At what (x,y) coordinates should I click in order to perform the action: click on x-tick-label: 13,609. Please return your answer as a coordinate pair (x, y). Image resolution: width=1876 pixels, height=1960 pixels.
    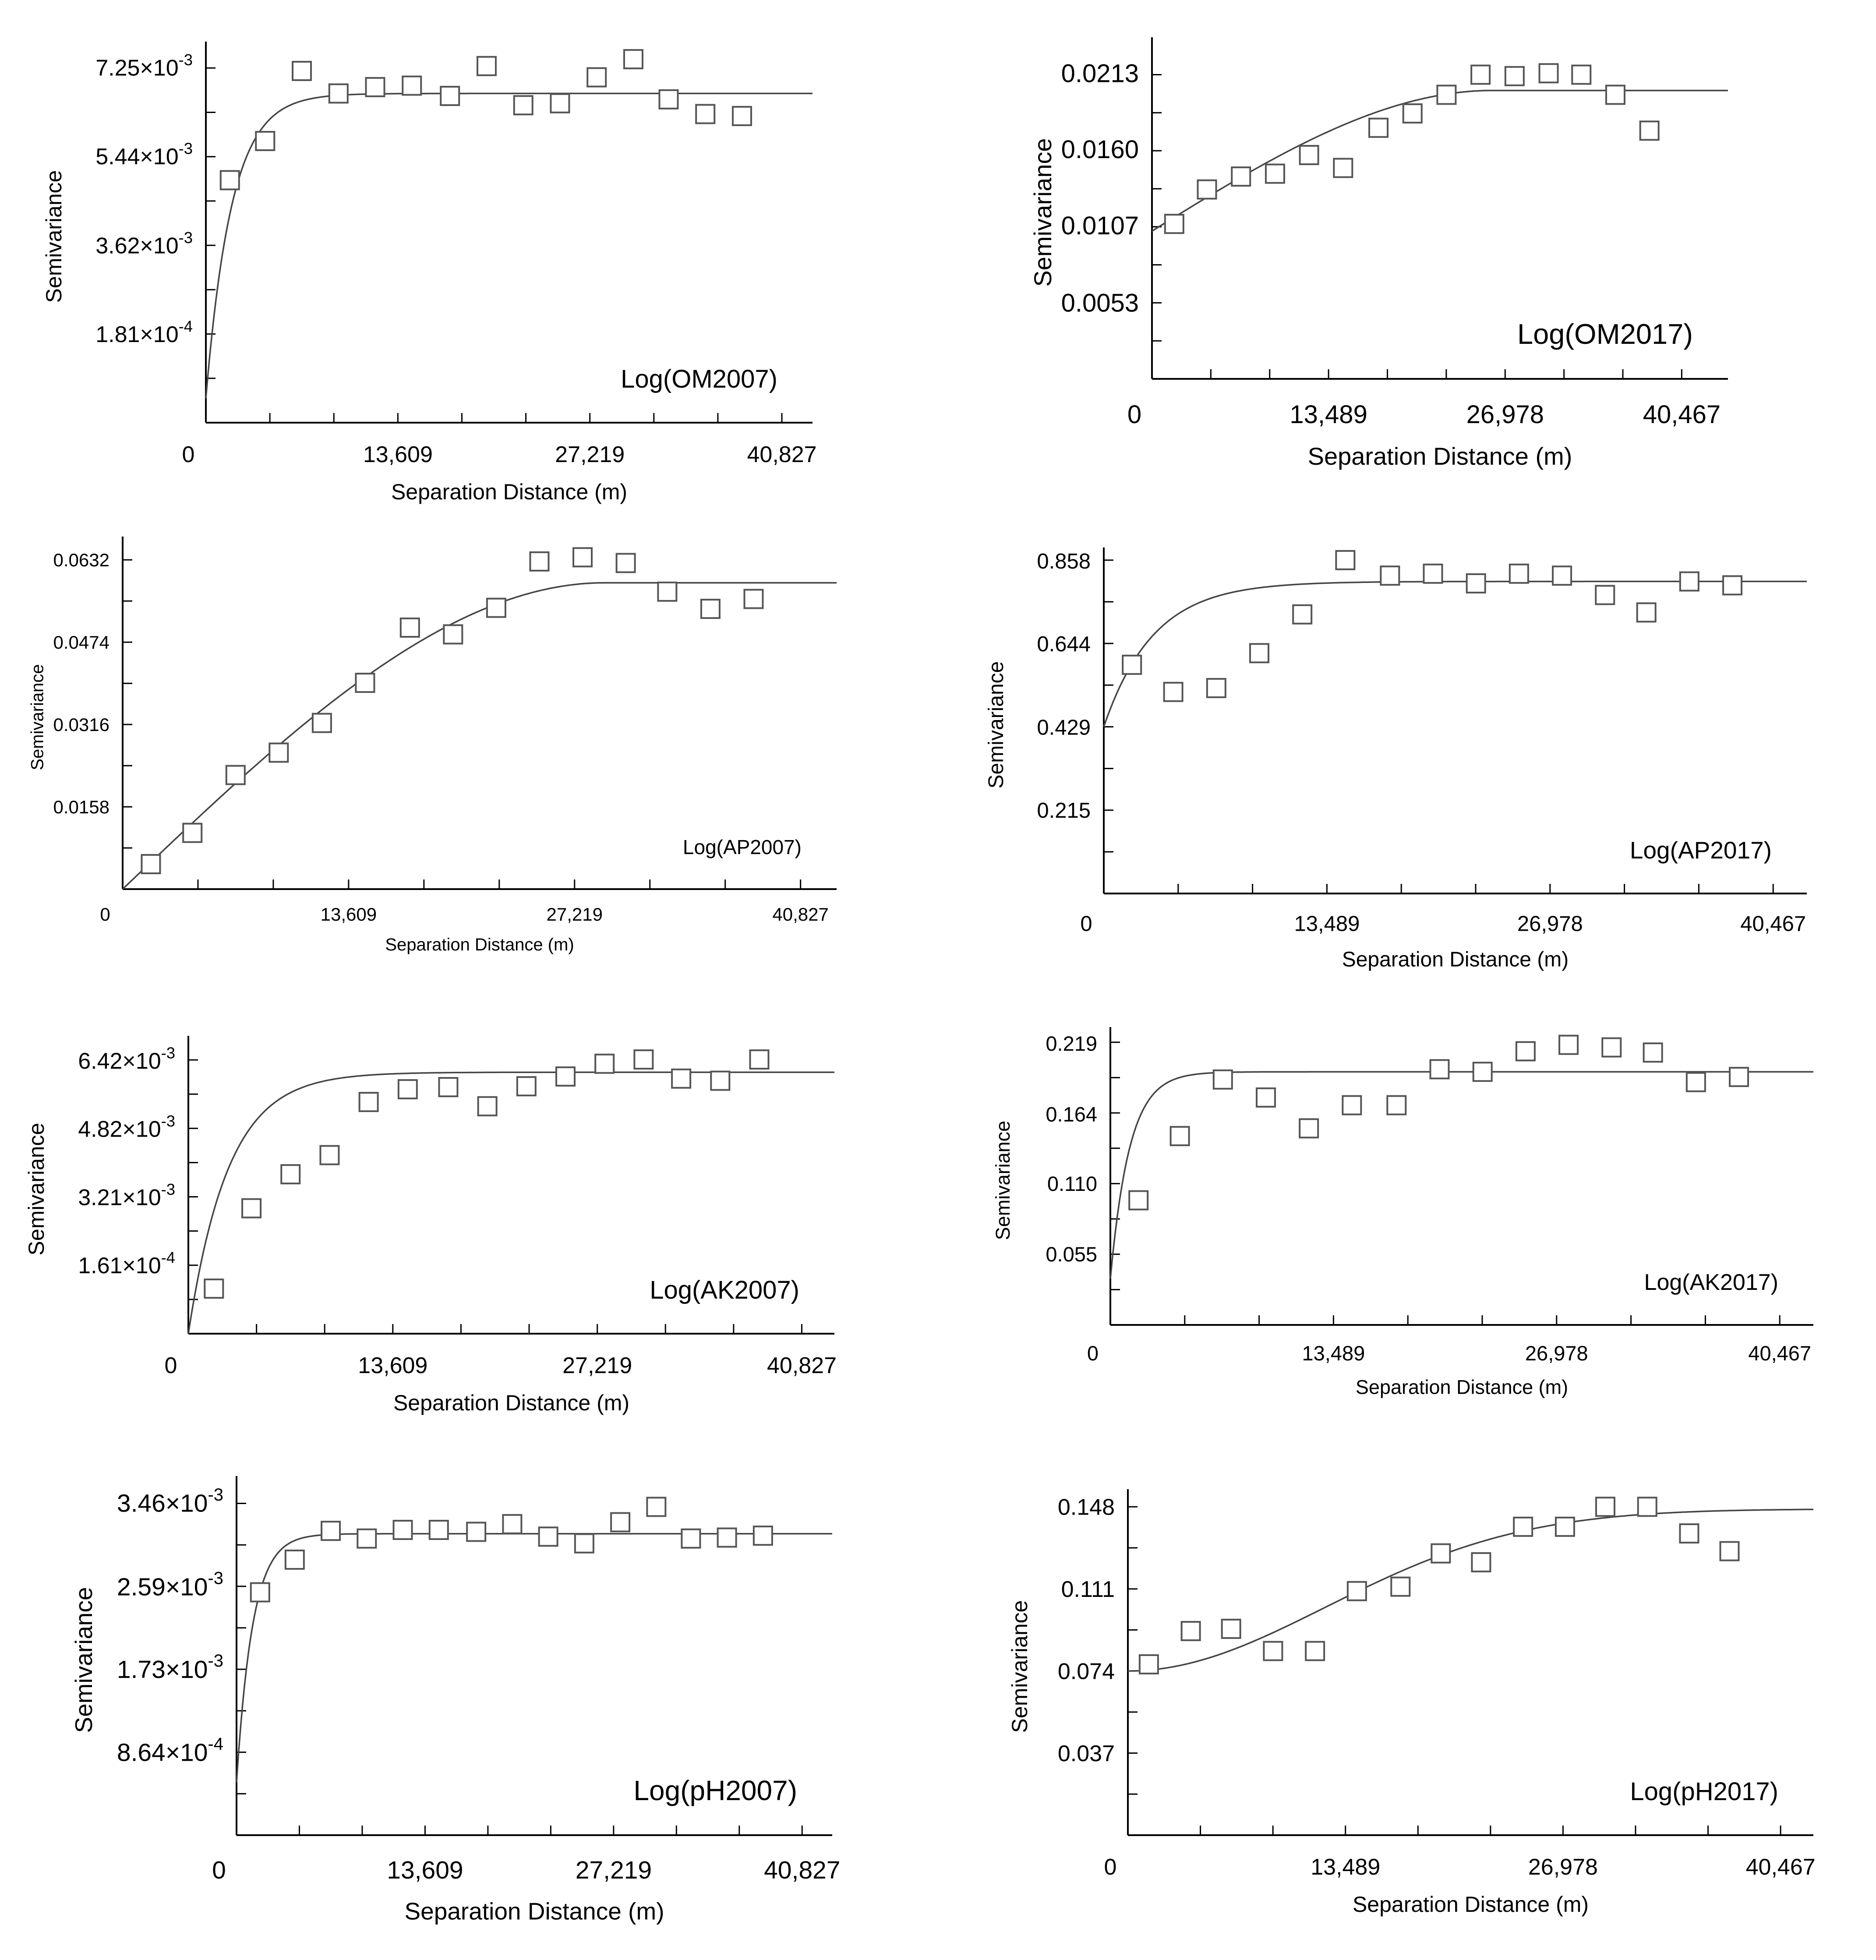
    Looking at the image, I should click on (349, 914).